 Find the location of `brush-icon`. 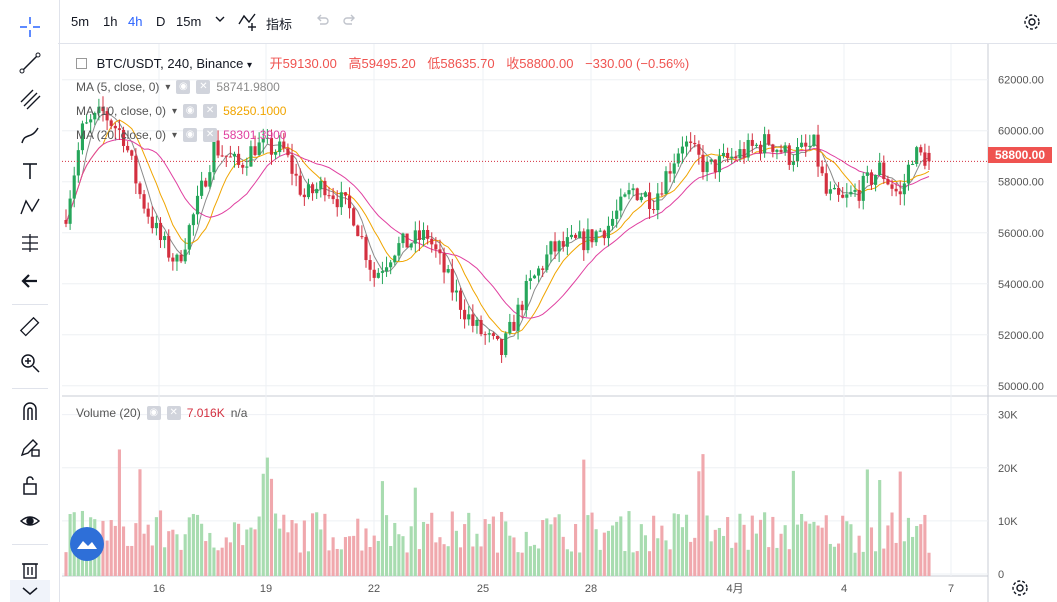

brush-icon is located at coordinates (30, 135).